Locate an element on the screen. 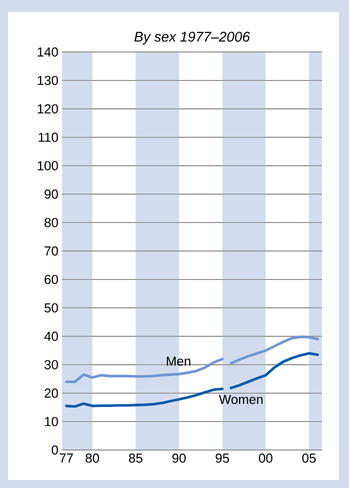  y-tick-label: 140 is located at coordinates (48, 52).